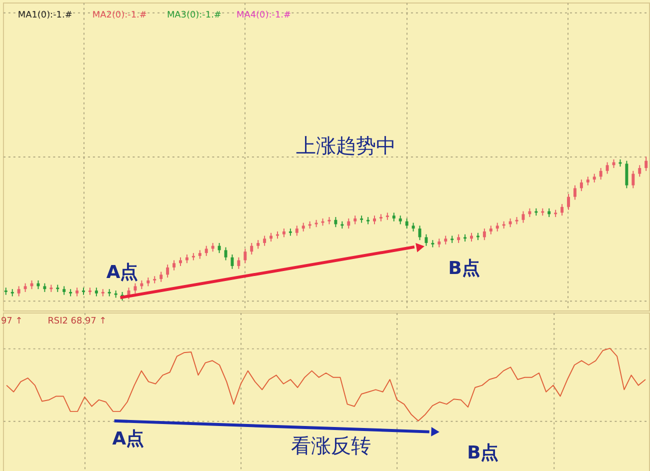  Describe the element at coordinates (11, 321) in the screenshot. I see `text: 97 ↑` at that location.